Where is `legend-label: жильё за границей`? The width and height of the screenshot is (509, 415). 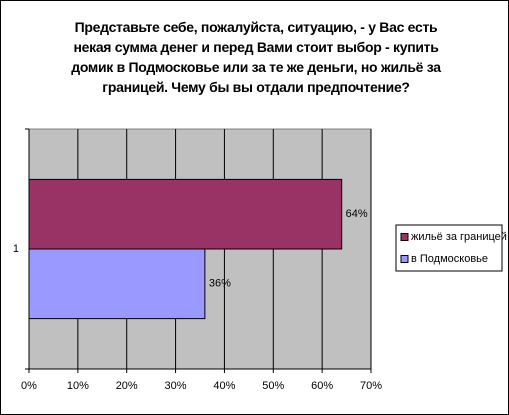 legend-label: жильё за границей is located at coordinates (459, 237).